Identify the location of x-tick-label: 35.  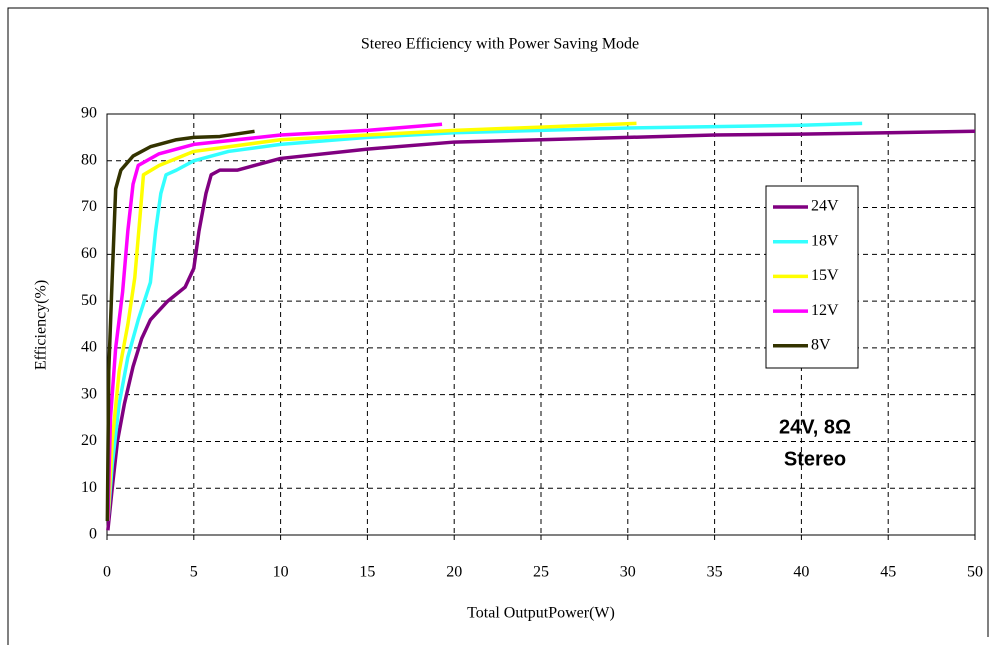
(715, 572).